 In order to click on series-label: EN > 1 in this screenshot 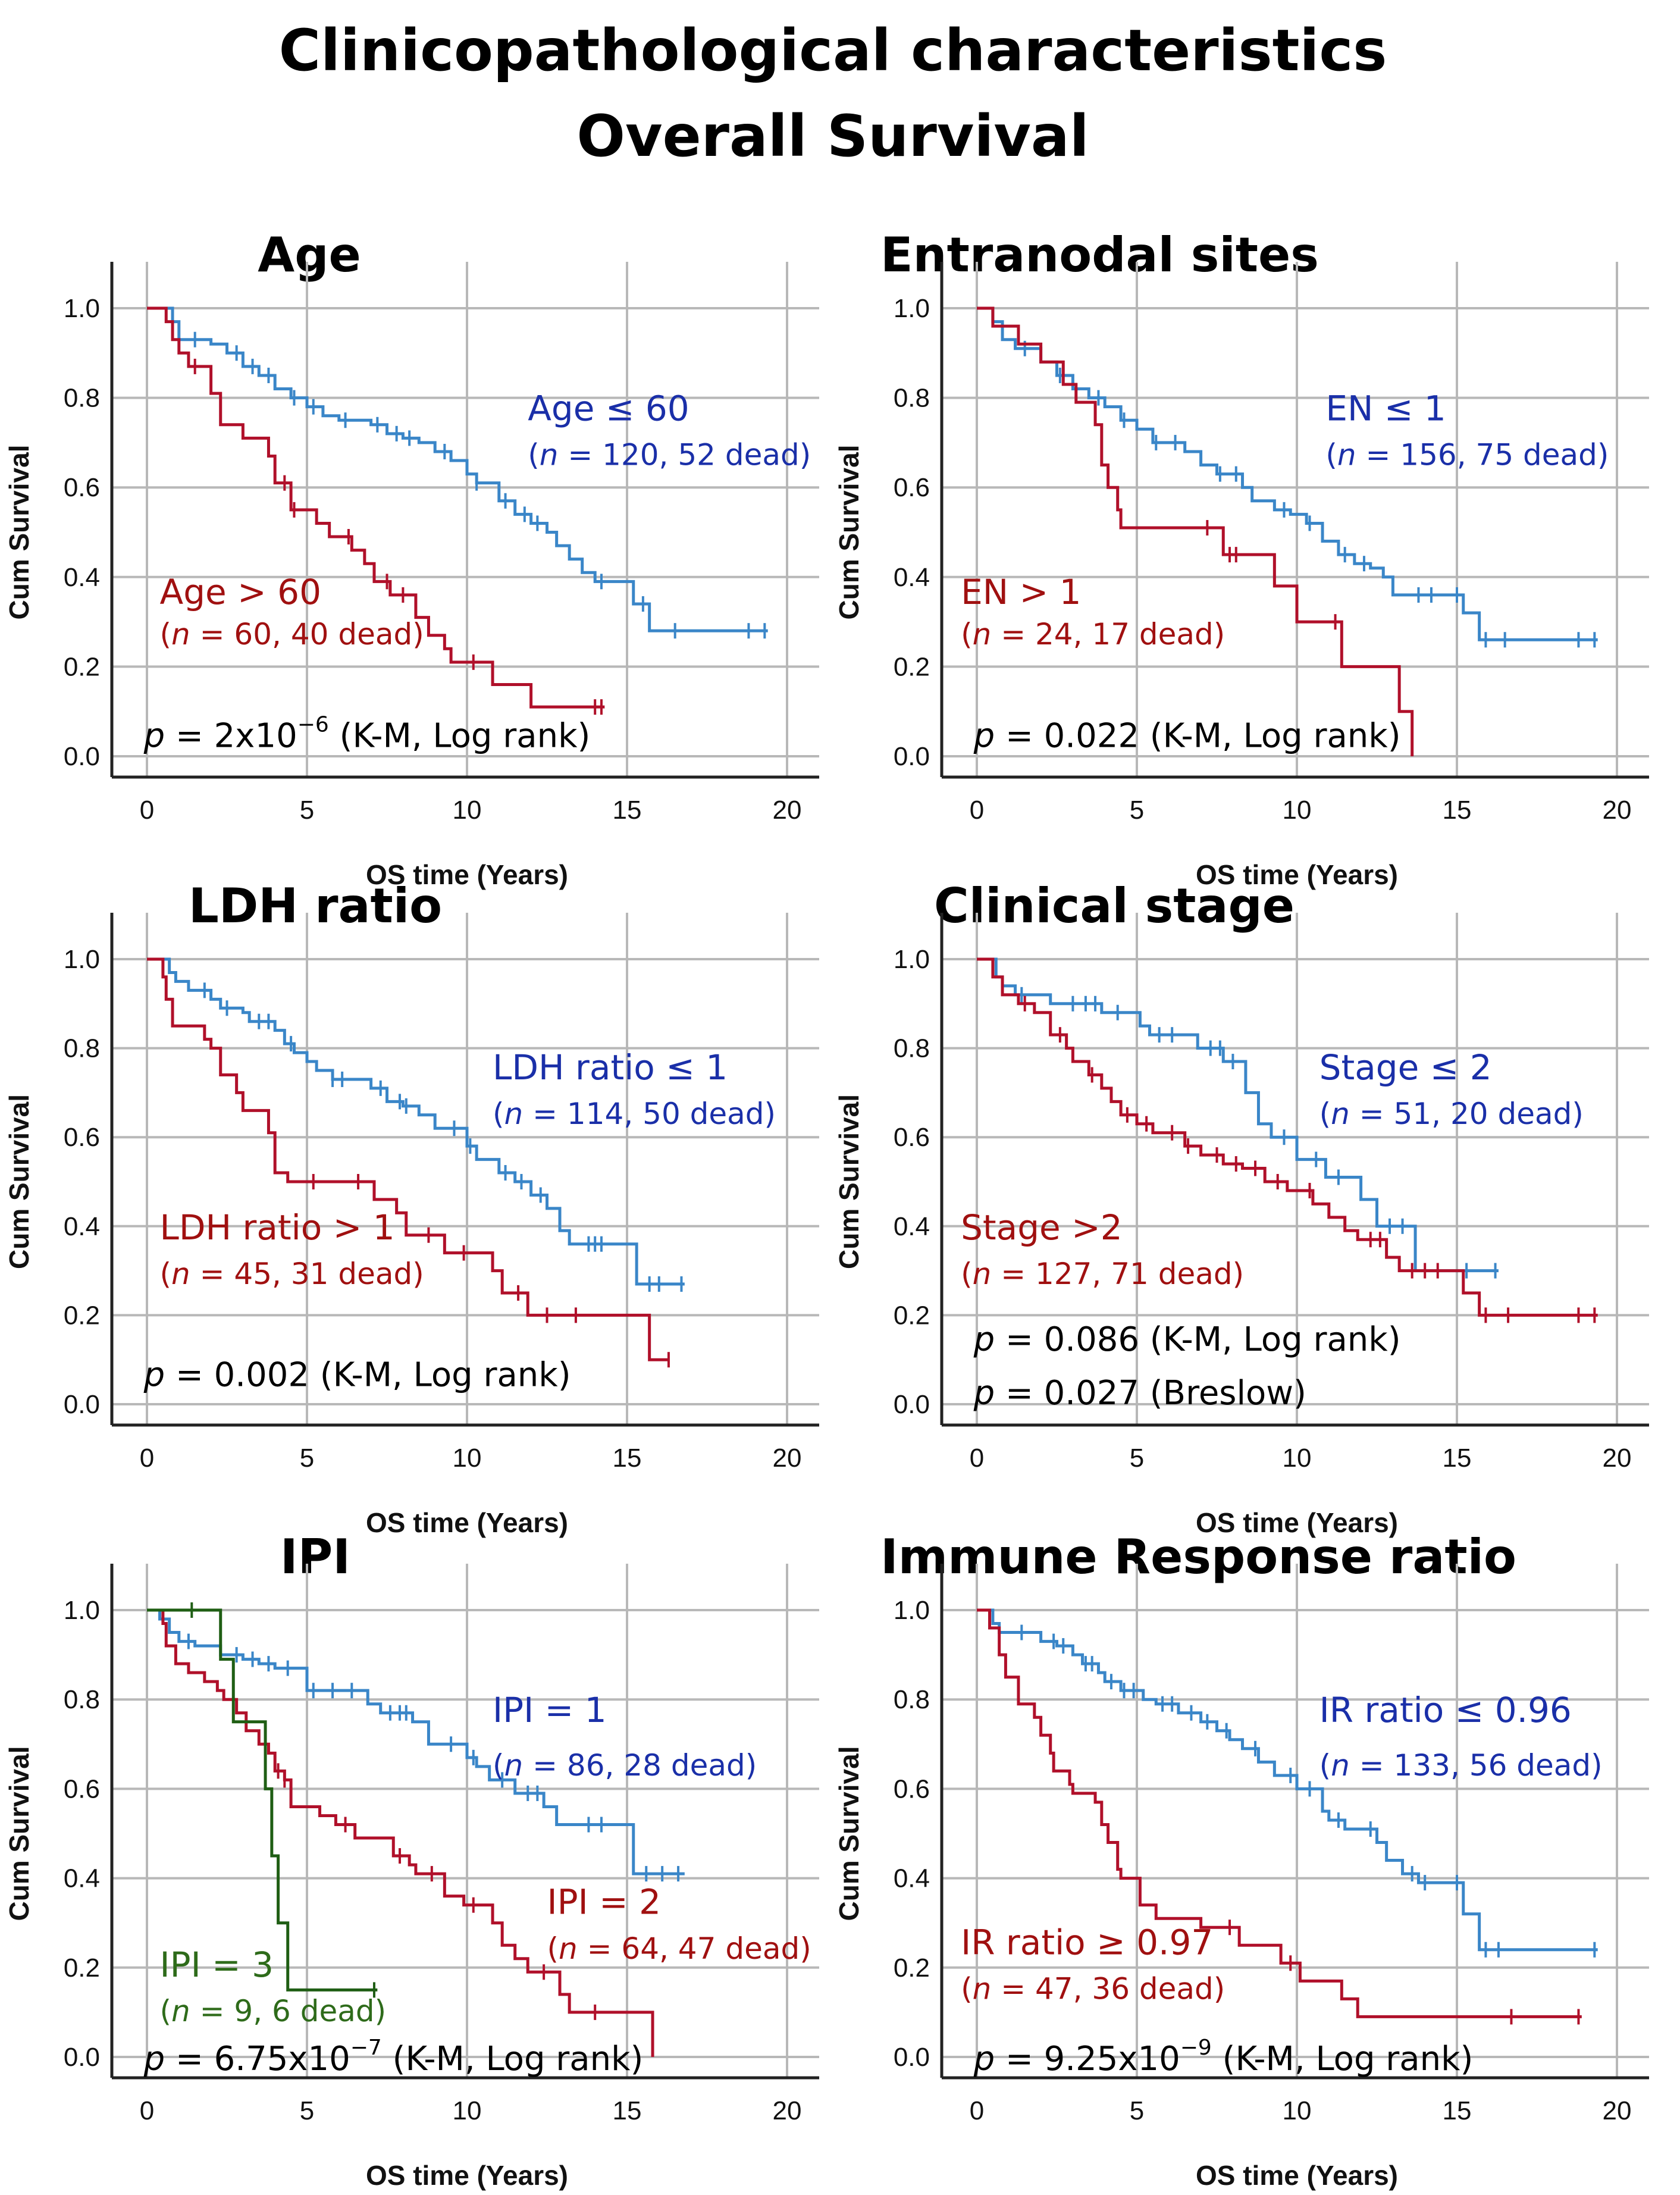, I will do `click(1021, 592)`.